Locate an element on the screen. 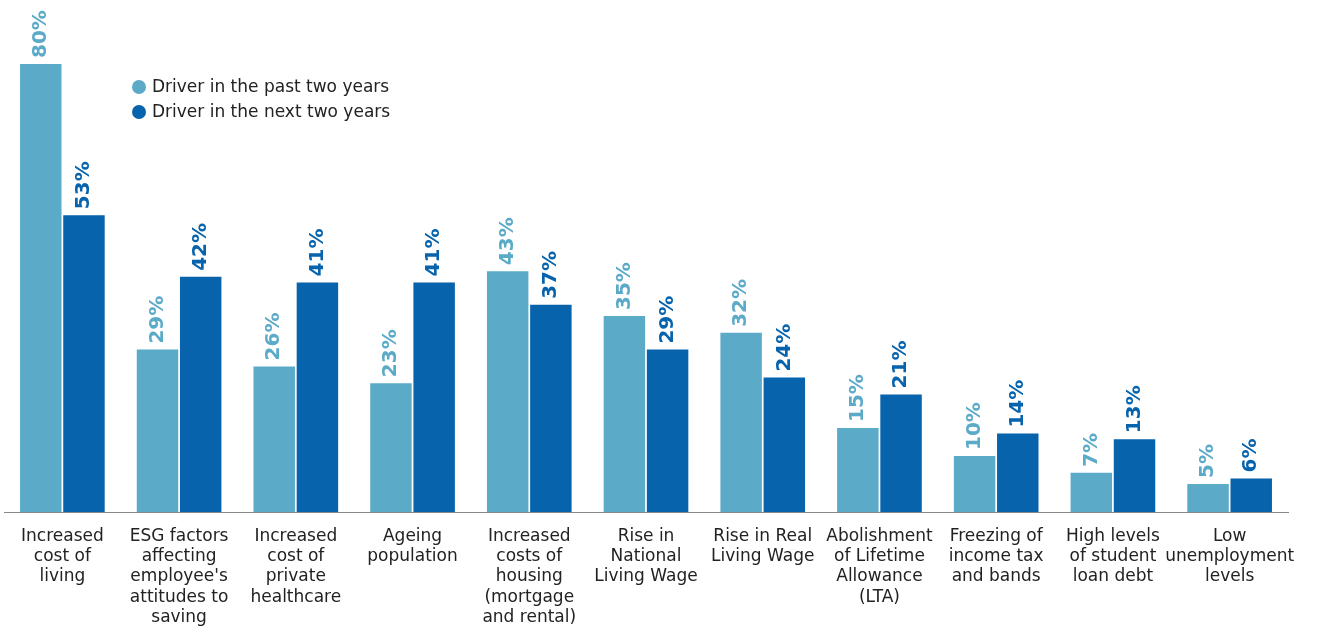  data-label: 5% is located at coordinates (1206, 461).